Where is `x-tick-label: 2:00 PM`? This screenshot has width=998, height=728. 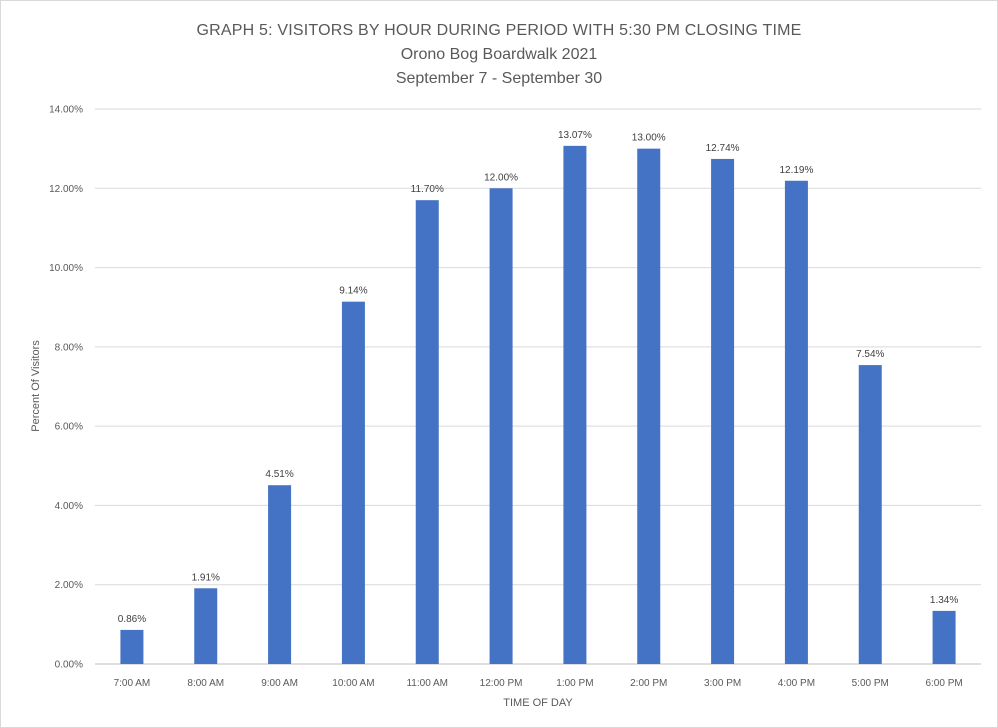 x-tick-label: 2:00 PM is located at coordinates (648, 683).